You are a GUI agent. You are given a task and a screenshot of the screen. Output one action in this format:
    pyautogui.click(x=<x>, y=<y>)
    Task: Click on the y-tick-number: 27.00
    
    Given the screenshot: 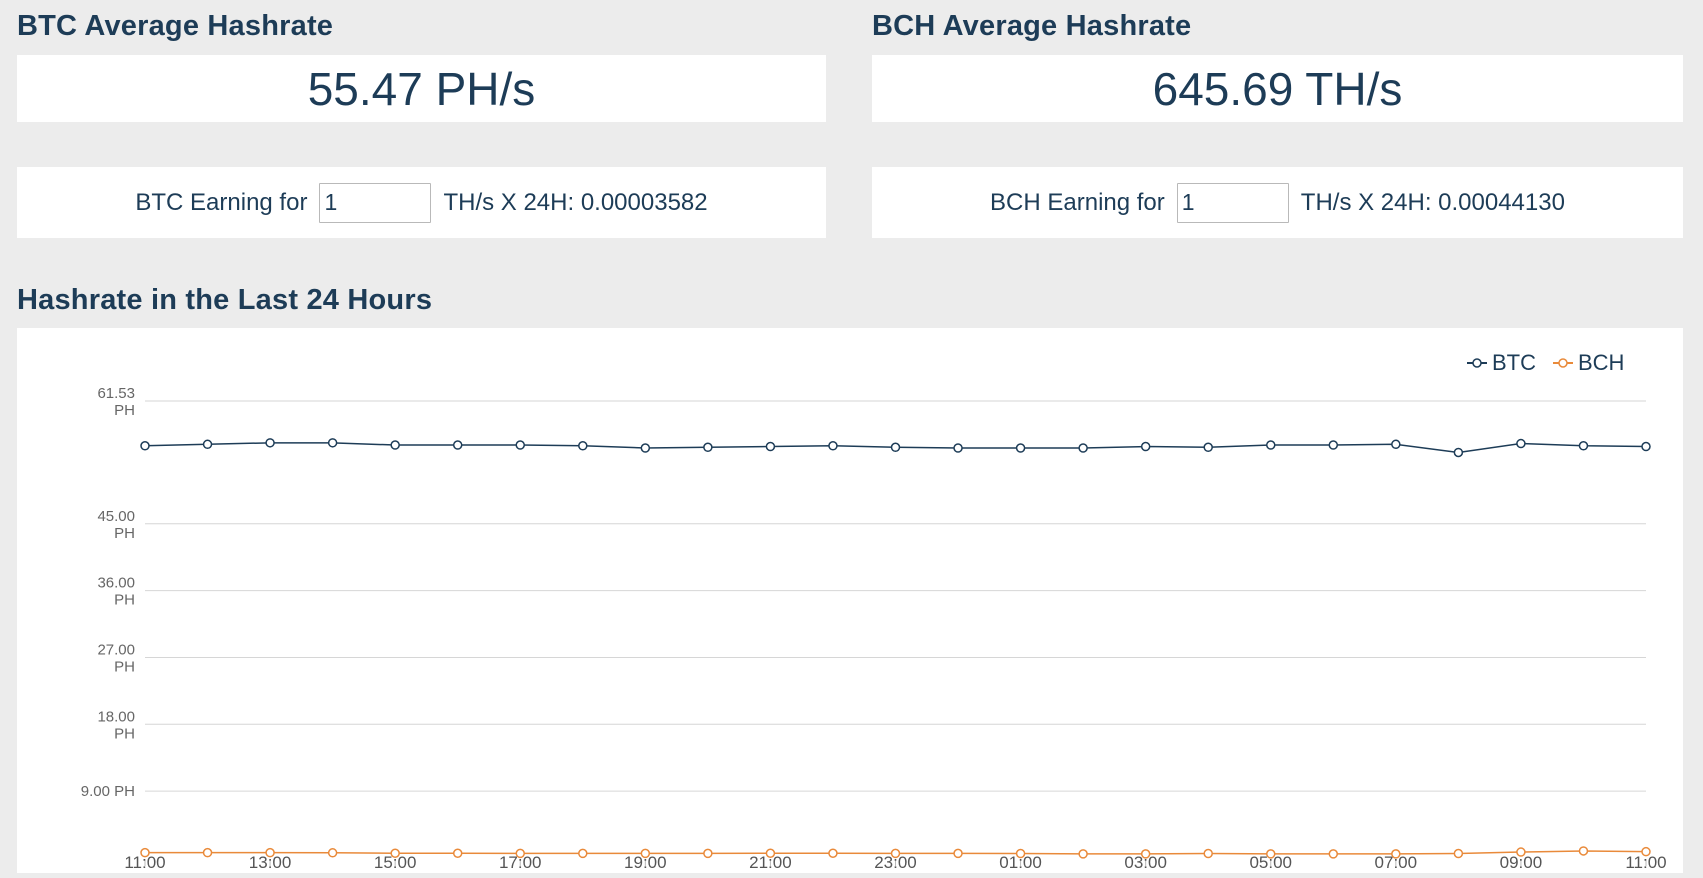 What is the action you would take?
    pyautogui.click(x=116, y=649)
    